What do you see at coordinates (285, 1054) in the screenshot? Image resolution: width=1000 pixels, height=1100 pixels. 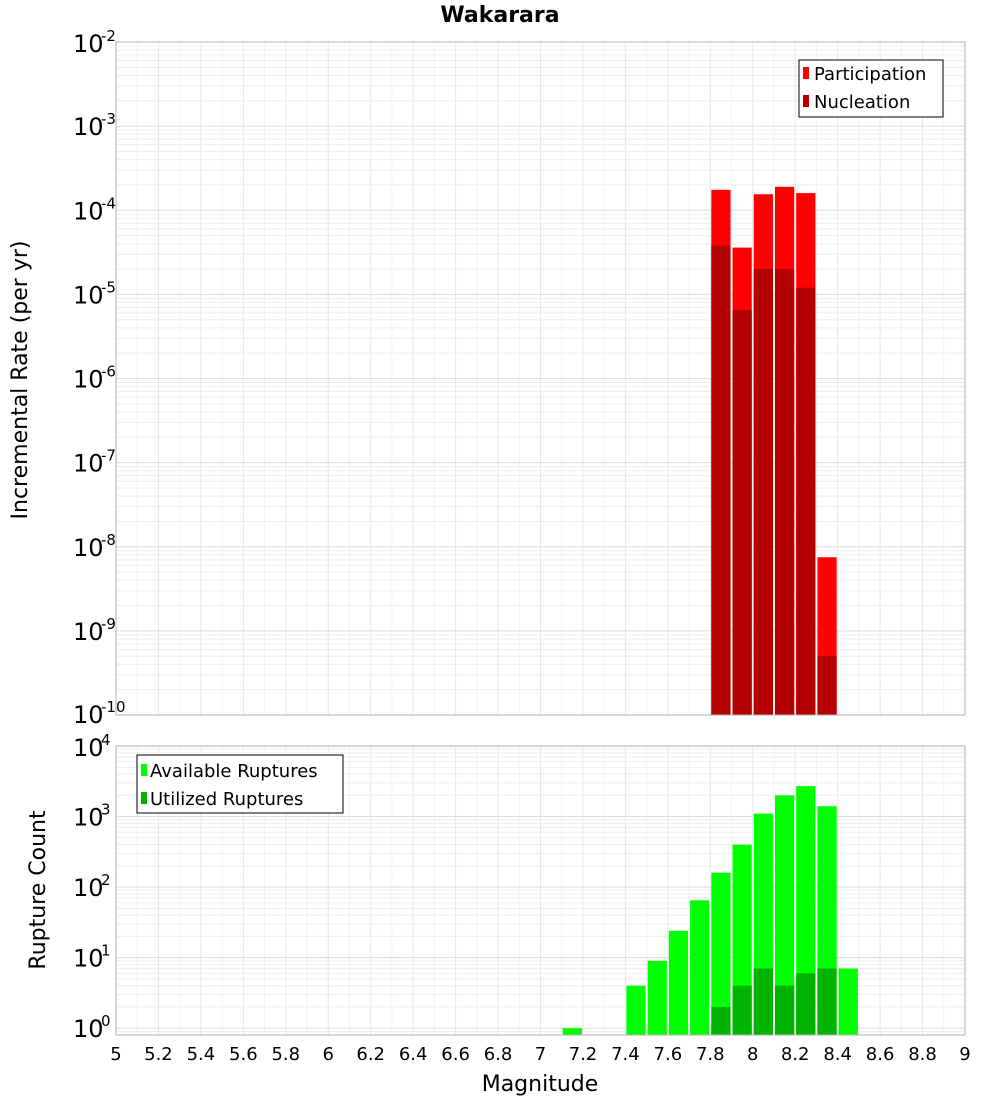 I see `x-tick-label: 5.8` at bounding box center [285, 1054].